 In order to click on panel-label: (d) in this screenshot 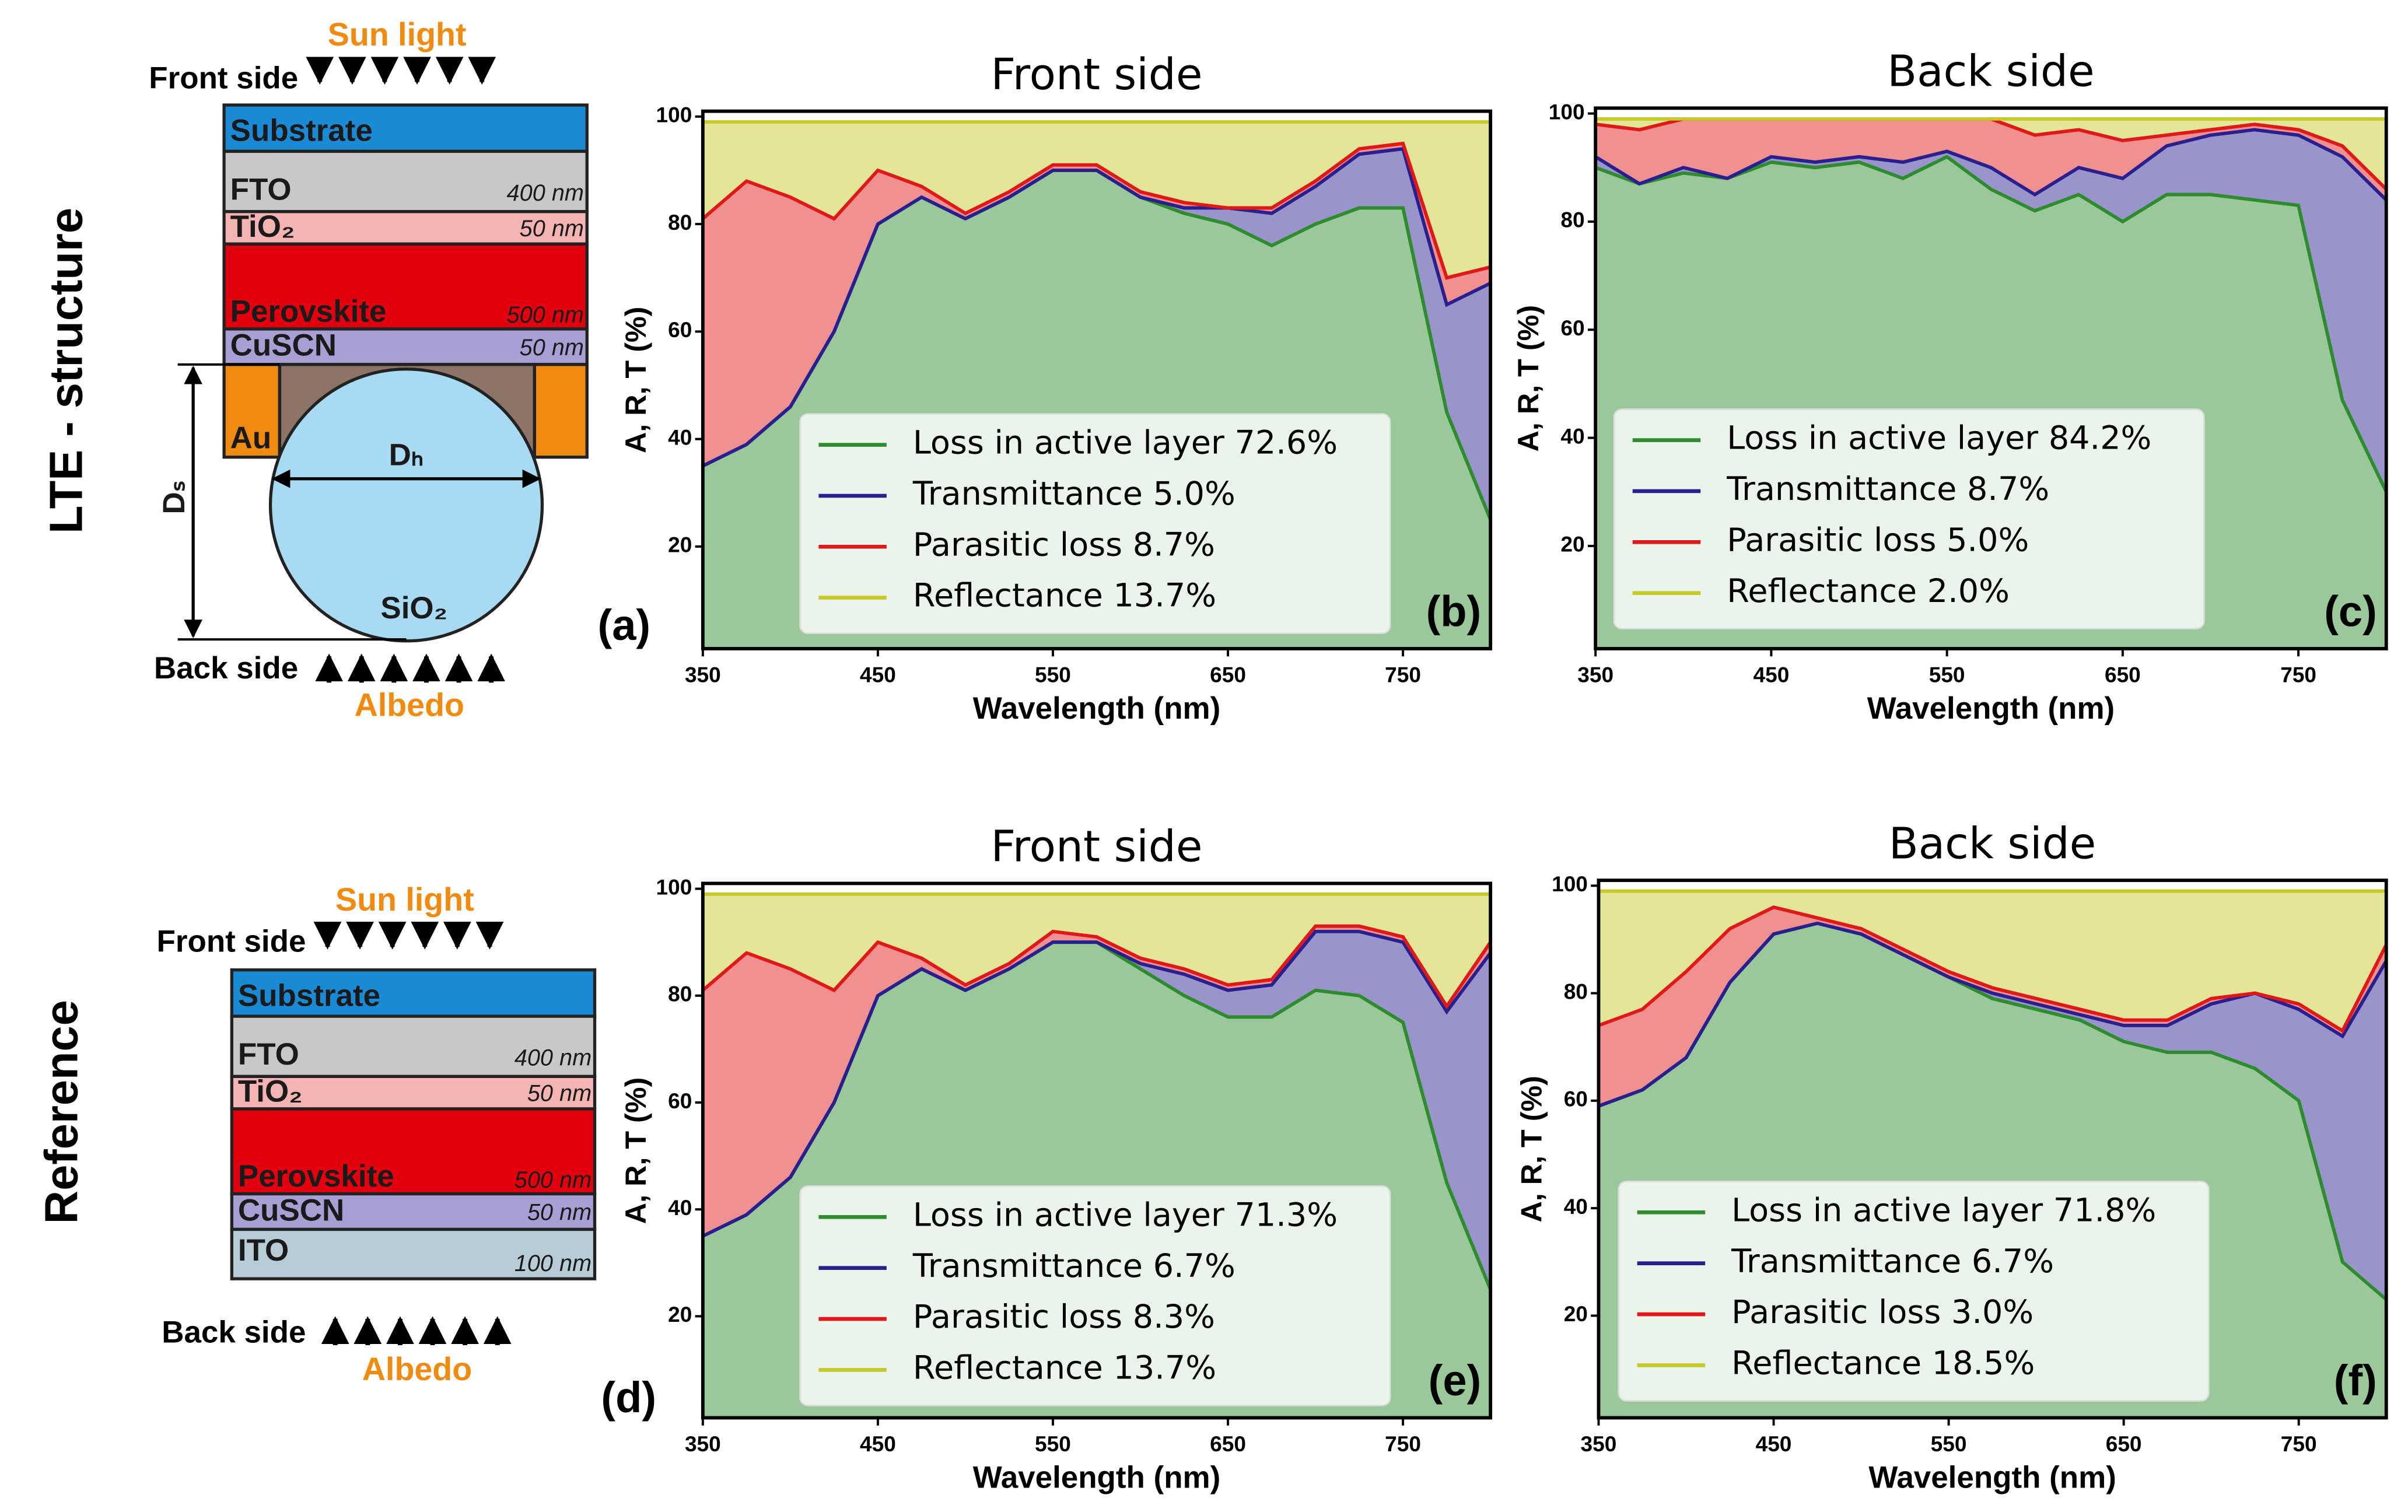, I will do `click(628, 1398)`.